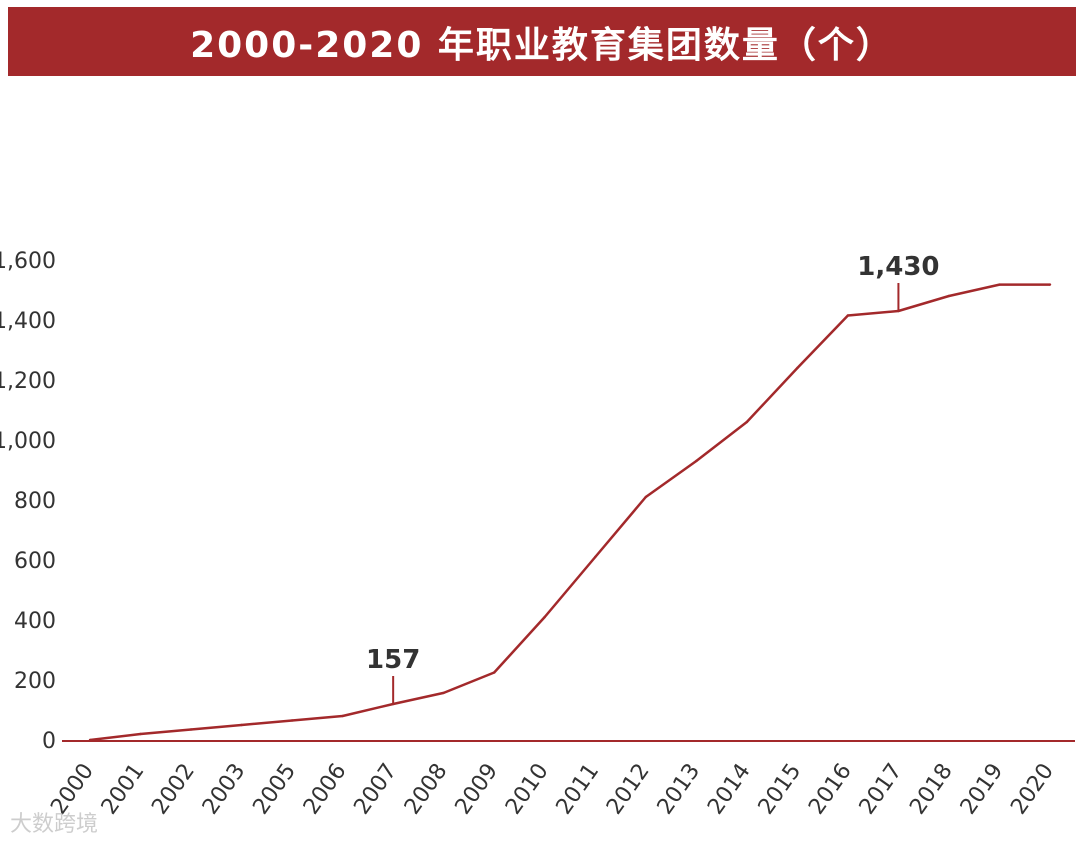  I want to click on x-tick-label: 2016, so click(830, 789).